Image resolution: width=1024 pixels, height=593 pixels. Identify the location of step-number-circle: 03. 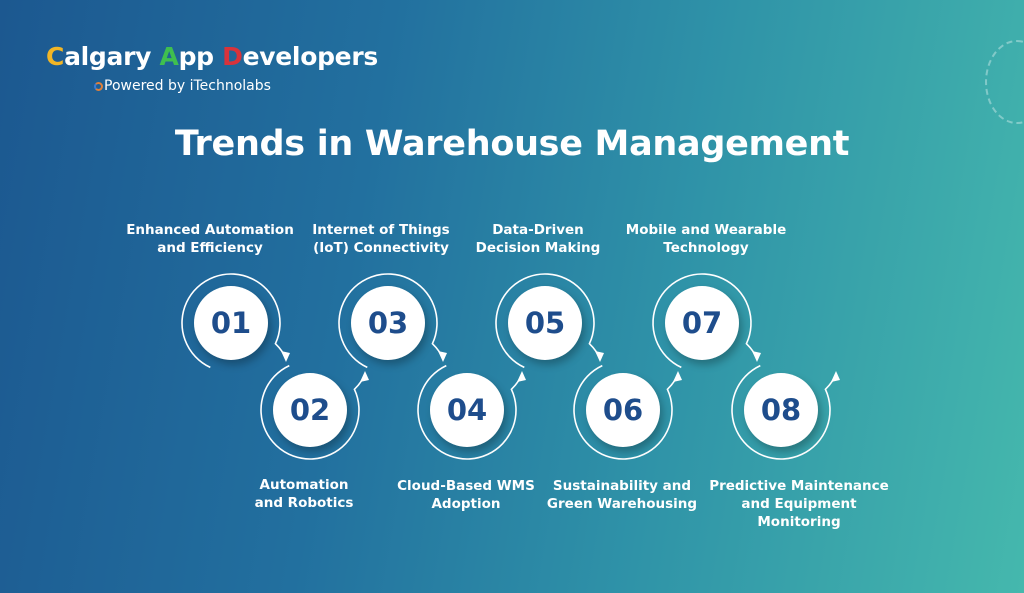
(388, 323).